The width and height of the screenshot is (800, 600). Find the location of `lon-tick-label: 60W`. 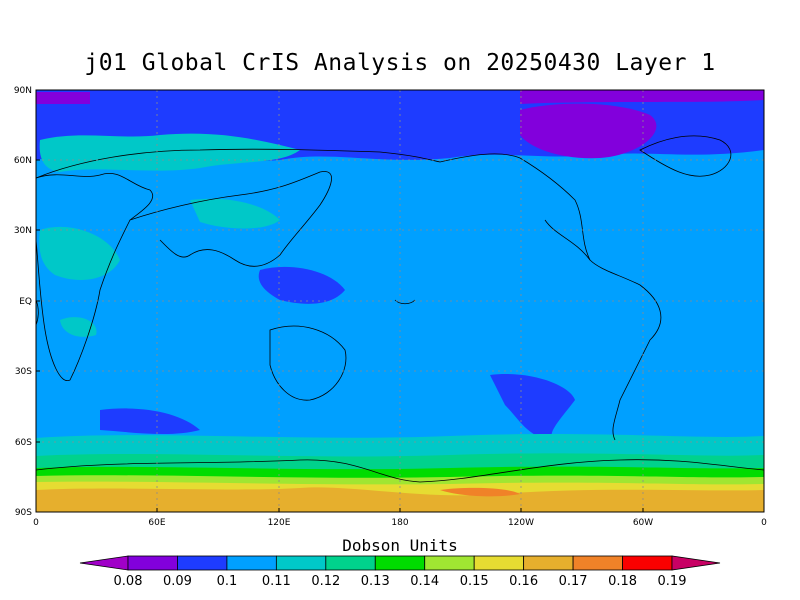

lon-tick-label: 60W is located at coordinates (643, 523).